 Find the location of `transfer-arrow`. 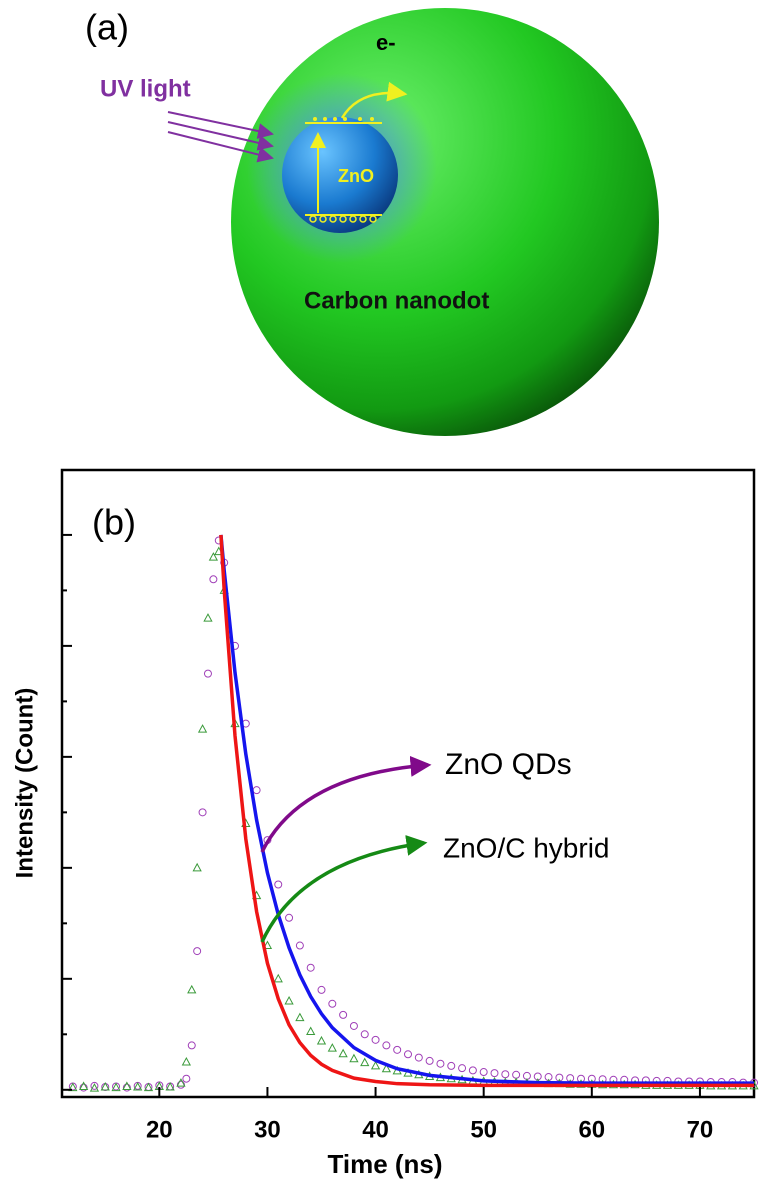

transfer-arrow is located at coordinates (374, 100).